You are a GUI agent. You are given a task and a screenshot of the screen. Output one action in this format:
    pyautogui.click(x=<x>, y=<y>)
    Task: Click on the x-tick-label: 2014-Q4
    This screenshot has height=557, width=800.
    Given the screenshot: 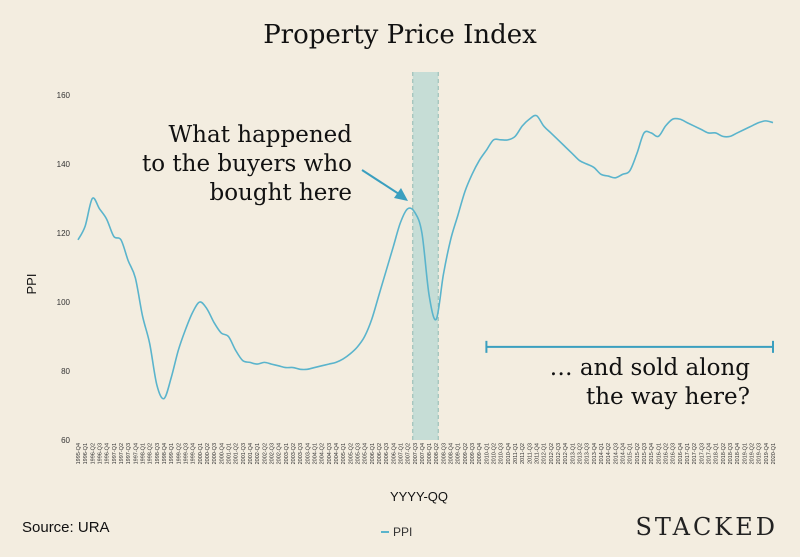 What is the action you would take?
    pyautogui.click(x=624, y=453)
    